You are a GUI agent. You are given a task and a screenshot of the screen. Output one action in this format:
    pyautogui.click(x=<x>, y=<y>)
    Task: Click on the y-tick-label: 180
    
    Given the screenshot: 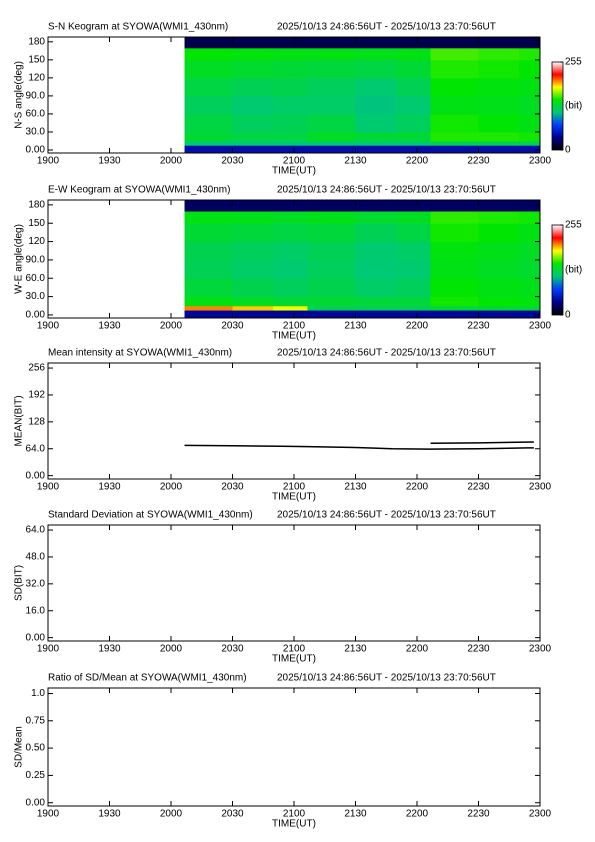 What is the action you would take?
    pyautogui.click(x=36, y=41)
    